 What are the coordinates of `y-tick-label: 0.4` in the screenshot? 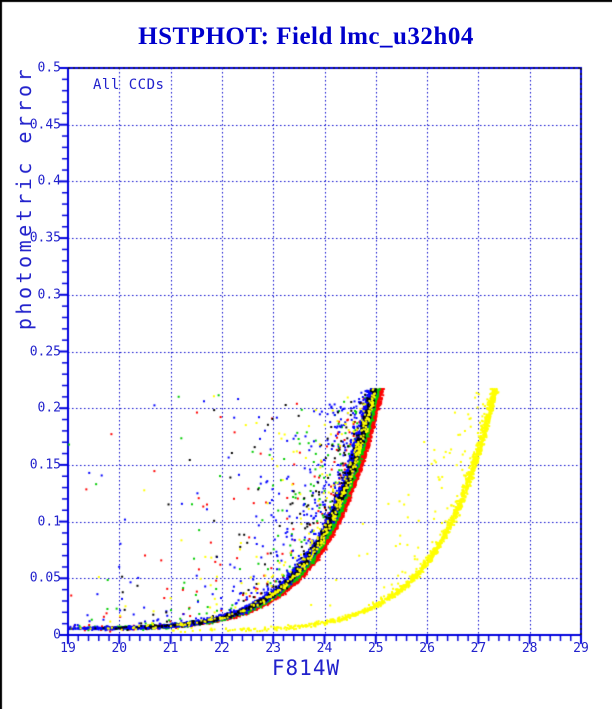 It's located at (49, 181).